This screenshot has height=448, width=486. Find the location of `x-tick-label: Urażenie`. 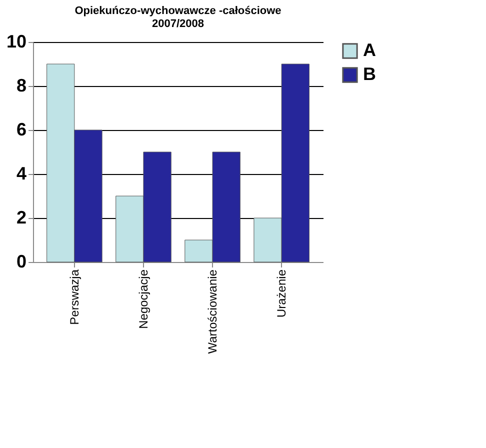

x-tick-label: Urażenie is located at coordinates (281, 293).